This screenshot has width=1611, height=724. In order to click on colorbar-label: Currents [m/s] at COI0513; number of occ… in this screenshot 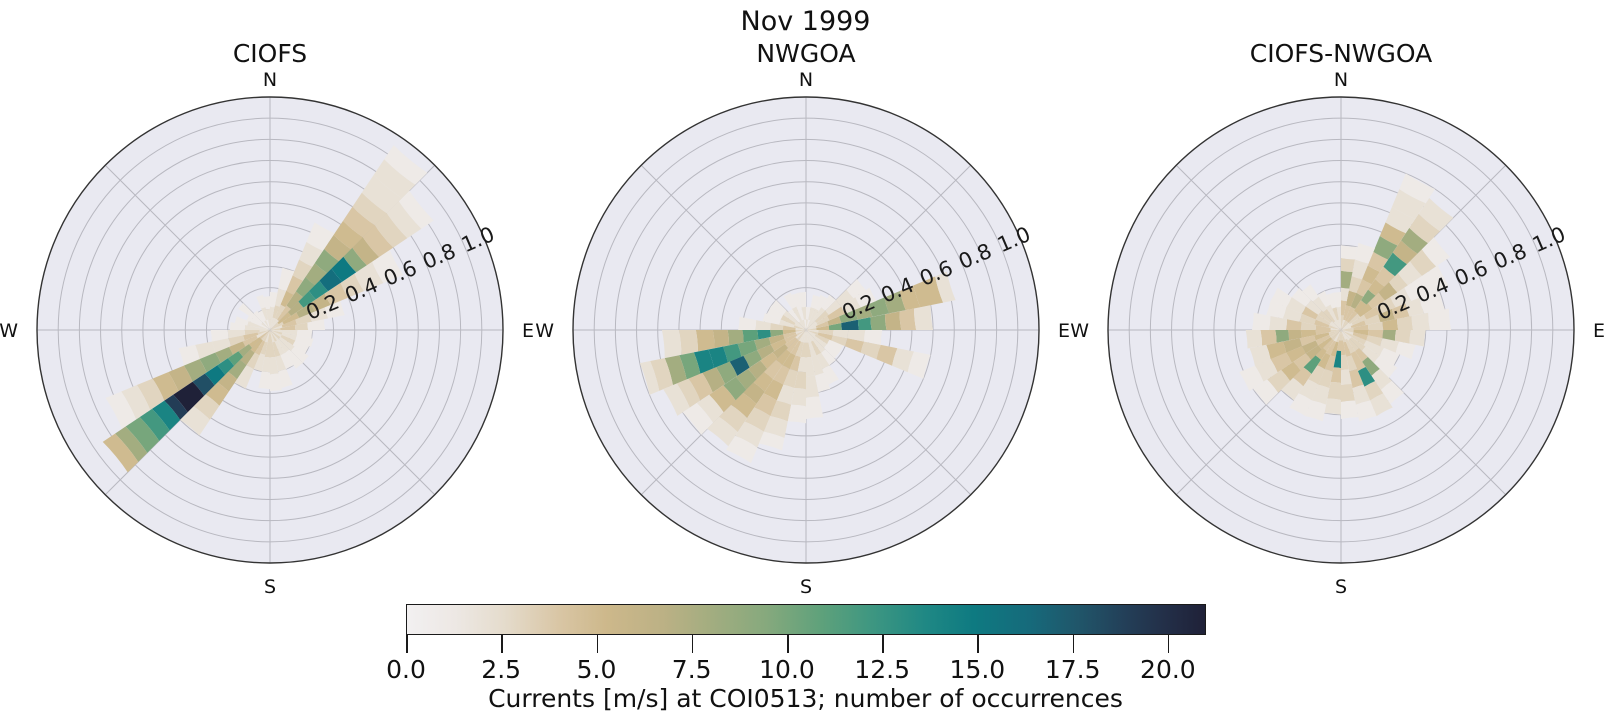, I will do `click(805, 698)`.